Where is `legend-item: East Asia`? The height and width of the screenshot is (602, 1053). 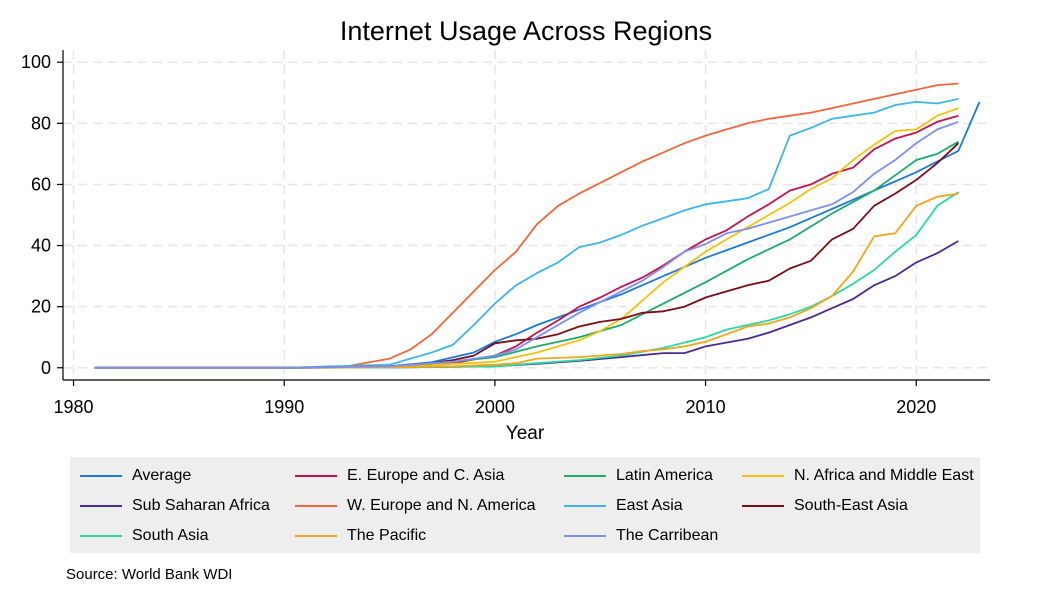 legend-item: East Asia is located at coordinates (623, 506).